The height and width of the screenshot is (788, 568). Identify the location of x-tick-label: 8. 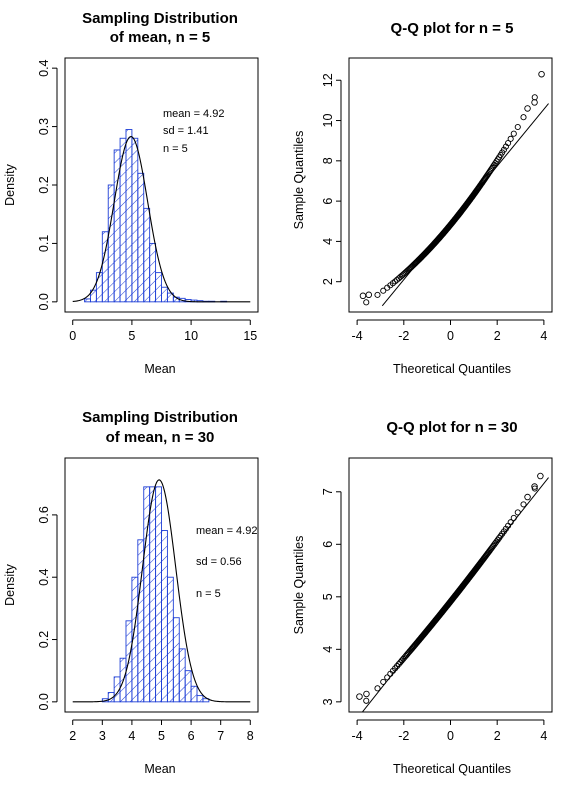
(250, 736).